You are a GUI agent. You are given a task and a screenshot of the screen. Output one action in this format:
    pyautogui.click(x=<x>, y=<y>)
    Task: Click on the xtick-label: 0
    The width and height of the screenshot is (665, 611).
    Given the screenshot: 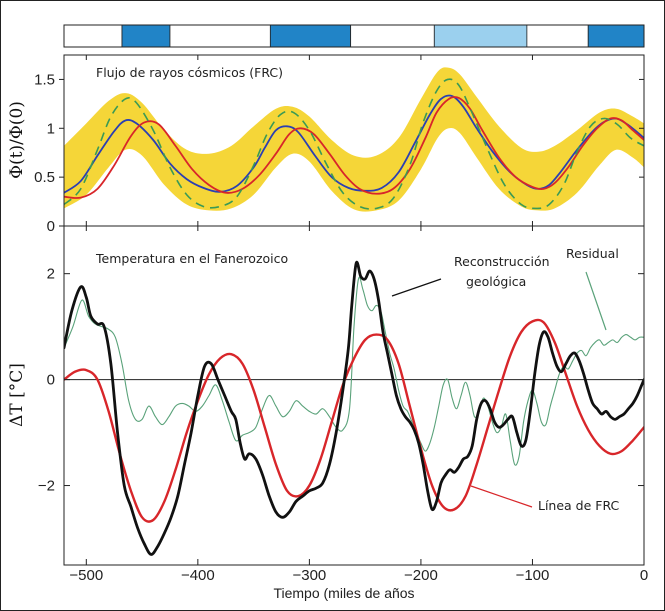 What is the action you would take?
    pyautogui.click(x=644, y=575)
    